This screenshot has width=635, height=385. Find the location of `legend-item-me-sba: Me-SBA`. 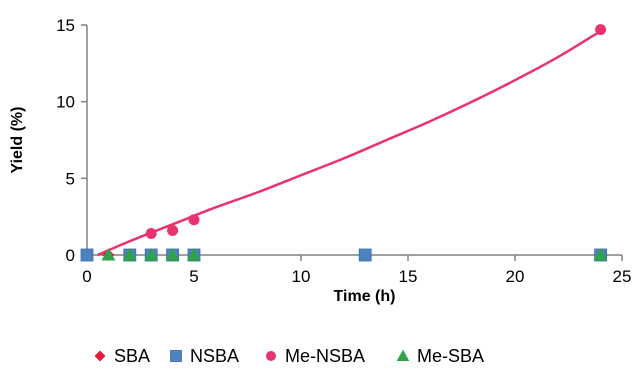

legend-item-me-sba: Me-SBA is located at coordinates (440, 356).